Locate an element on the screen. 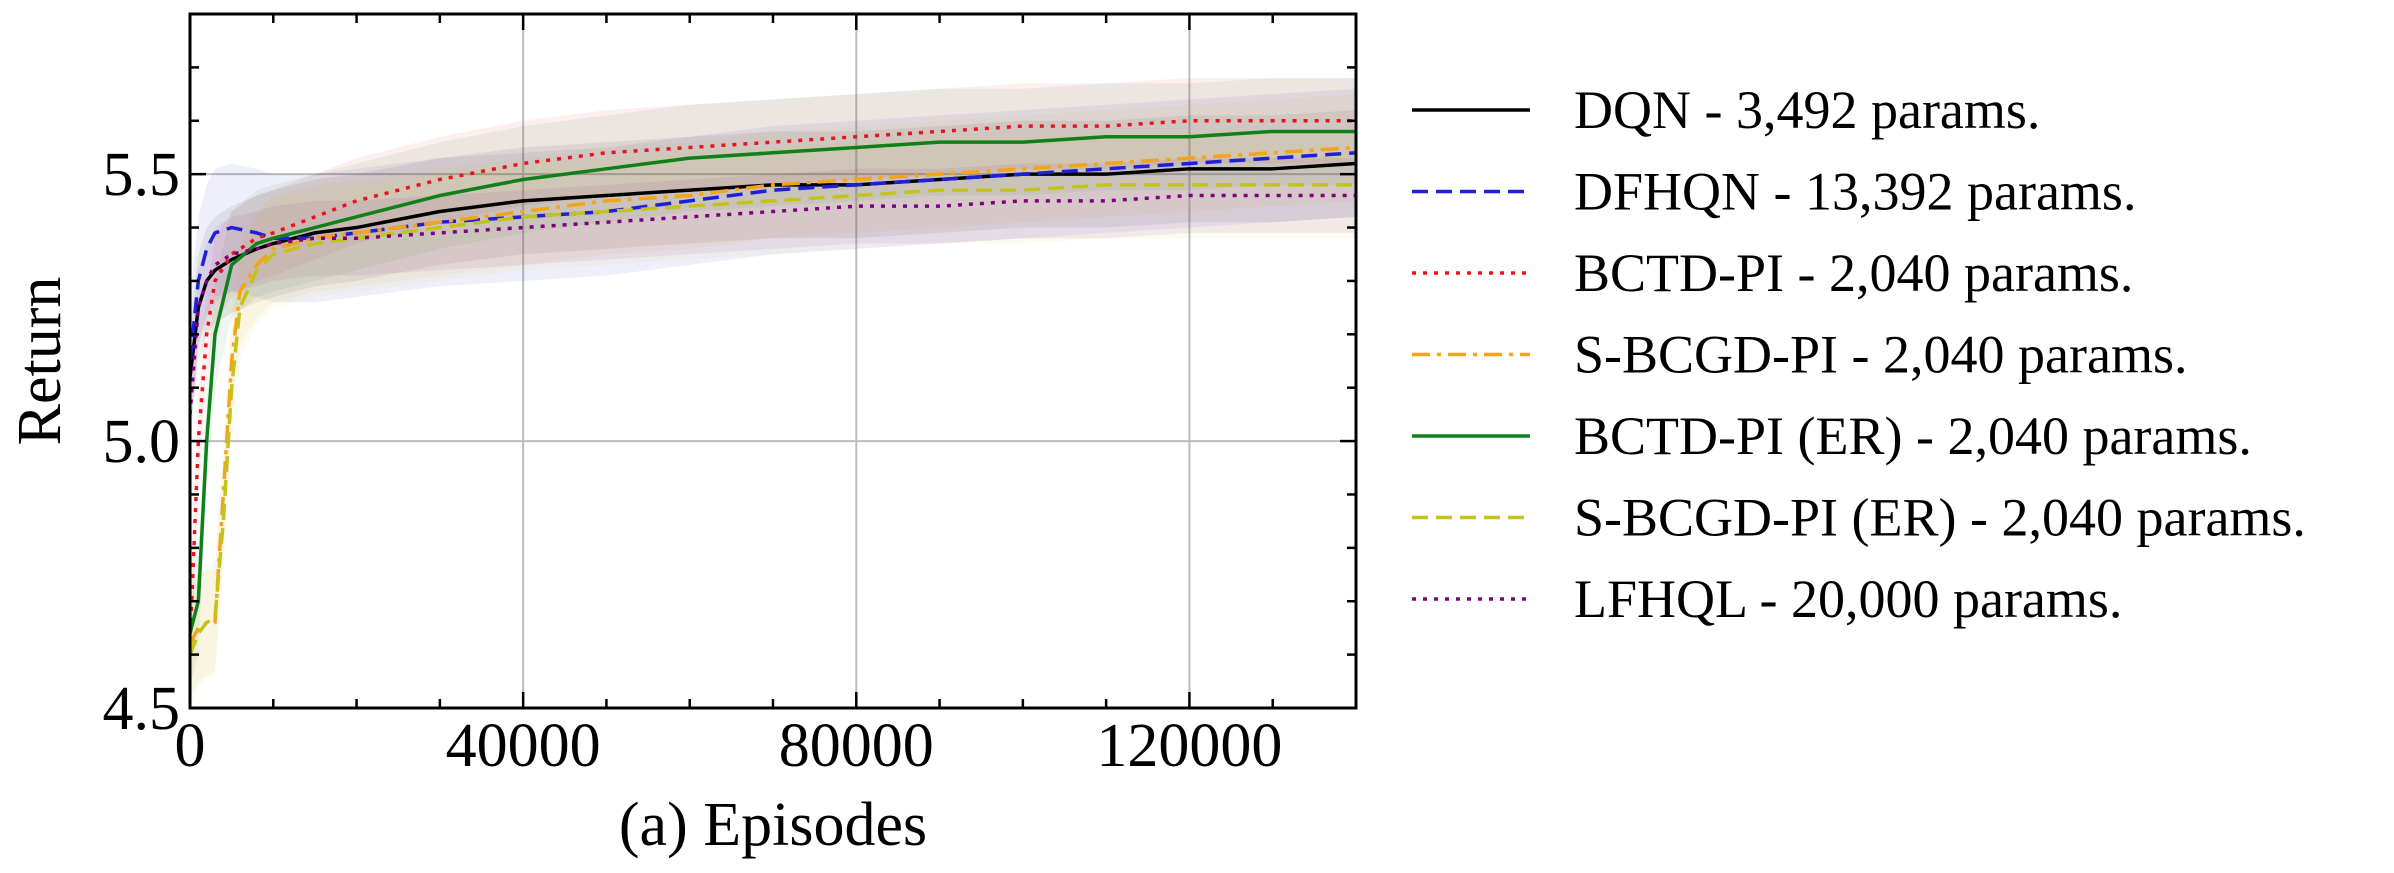 This screenshot has height=873, width=2394. legend-label-3: S-BCGD-PI - 2,040 params. is located at coordinates (1880, 355).